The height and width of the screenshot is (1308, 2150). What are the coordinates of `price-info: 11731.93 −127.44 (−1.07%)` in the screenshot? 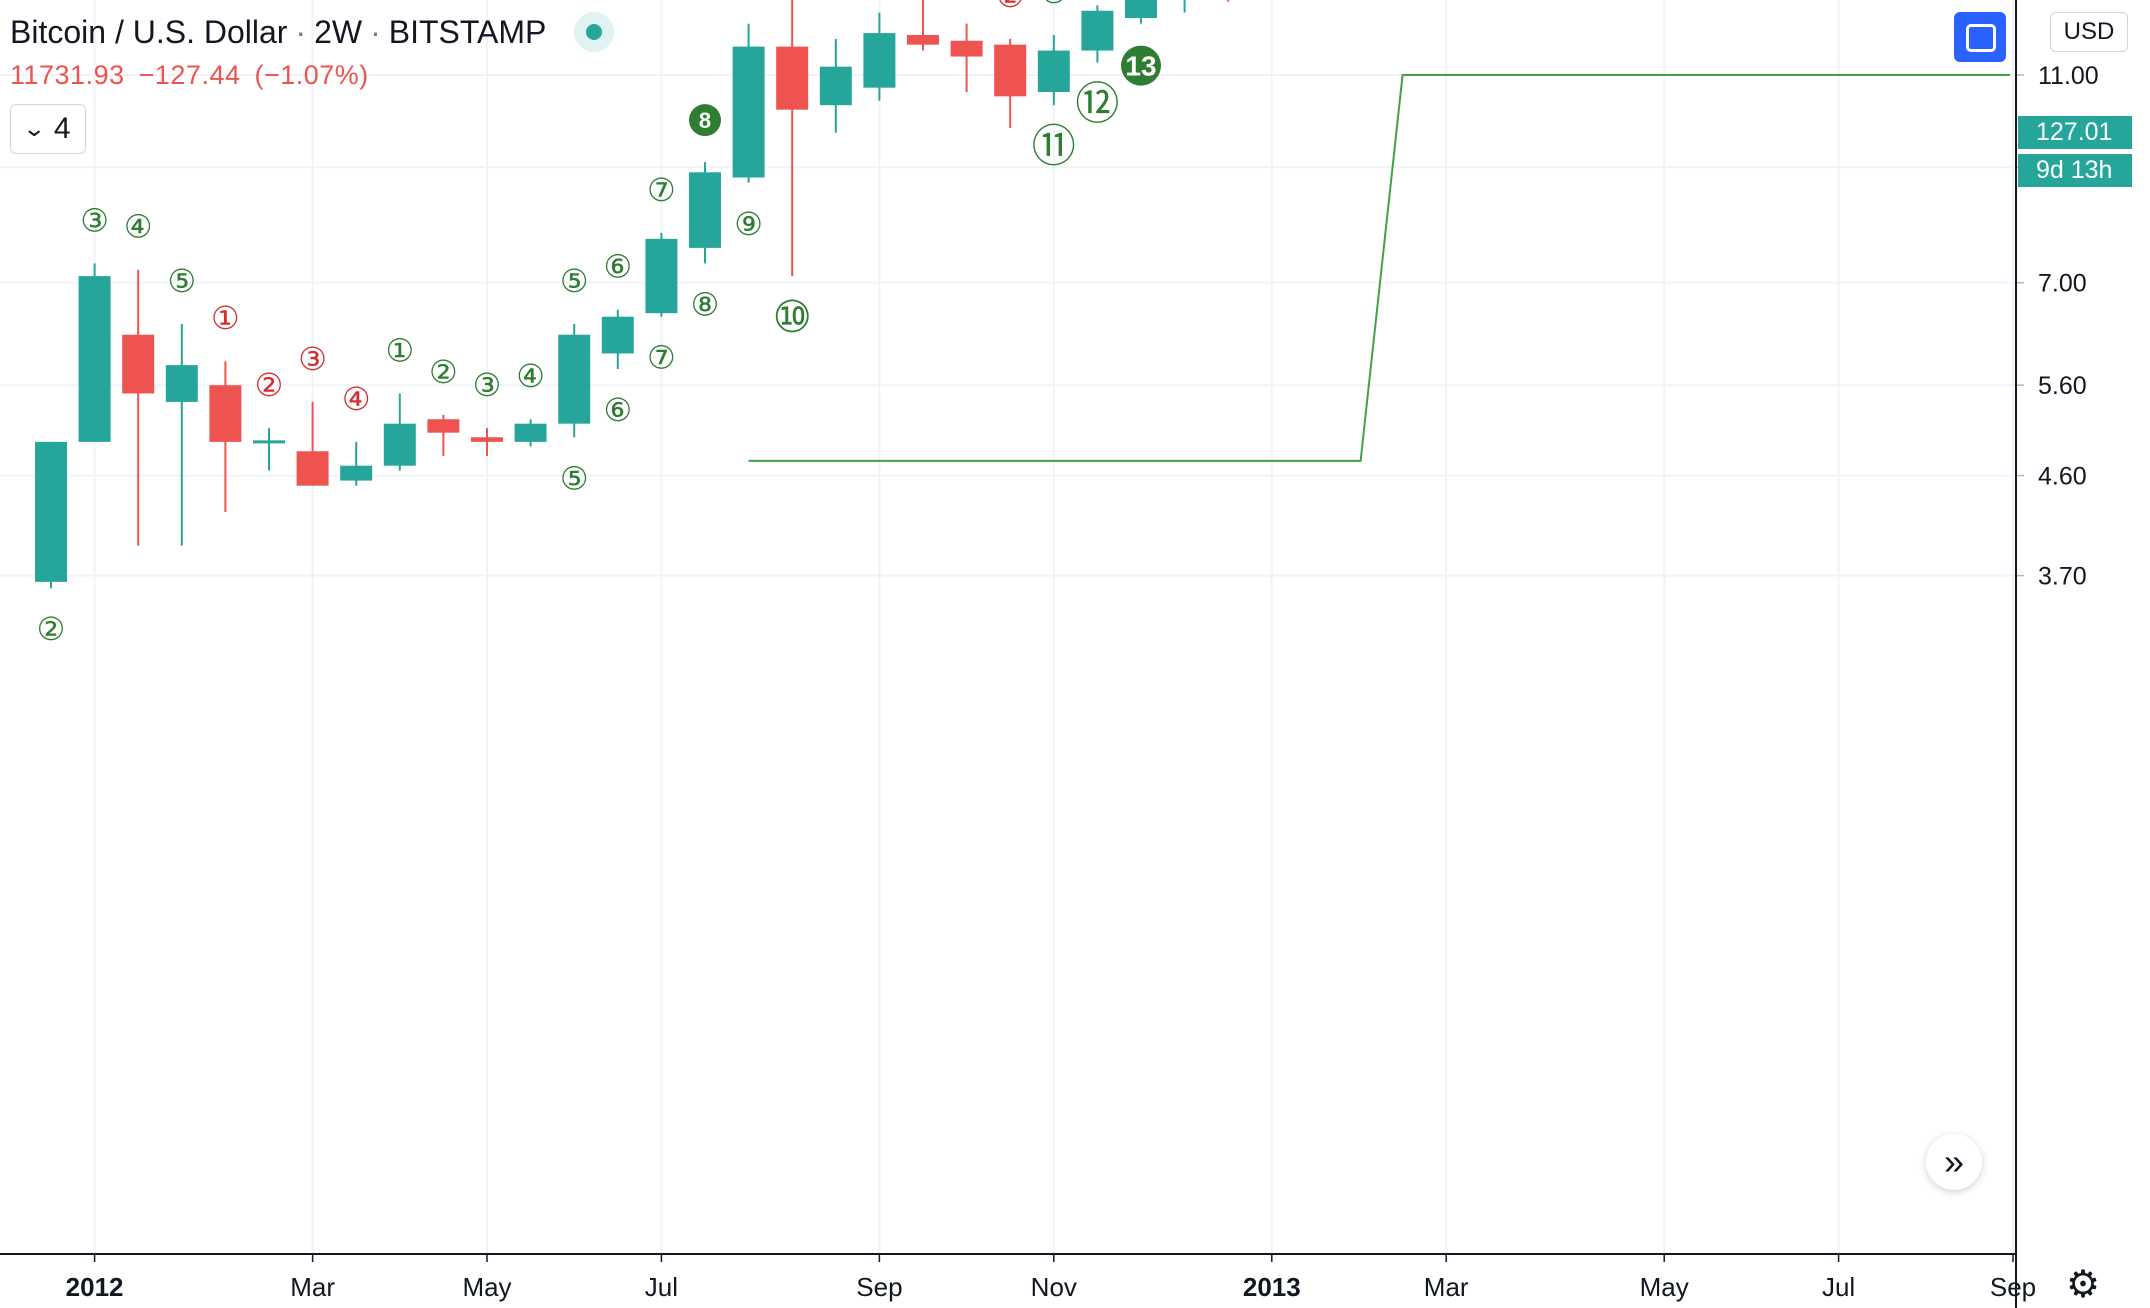 It's located at (196, 75).